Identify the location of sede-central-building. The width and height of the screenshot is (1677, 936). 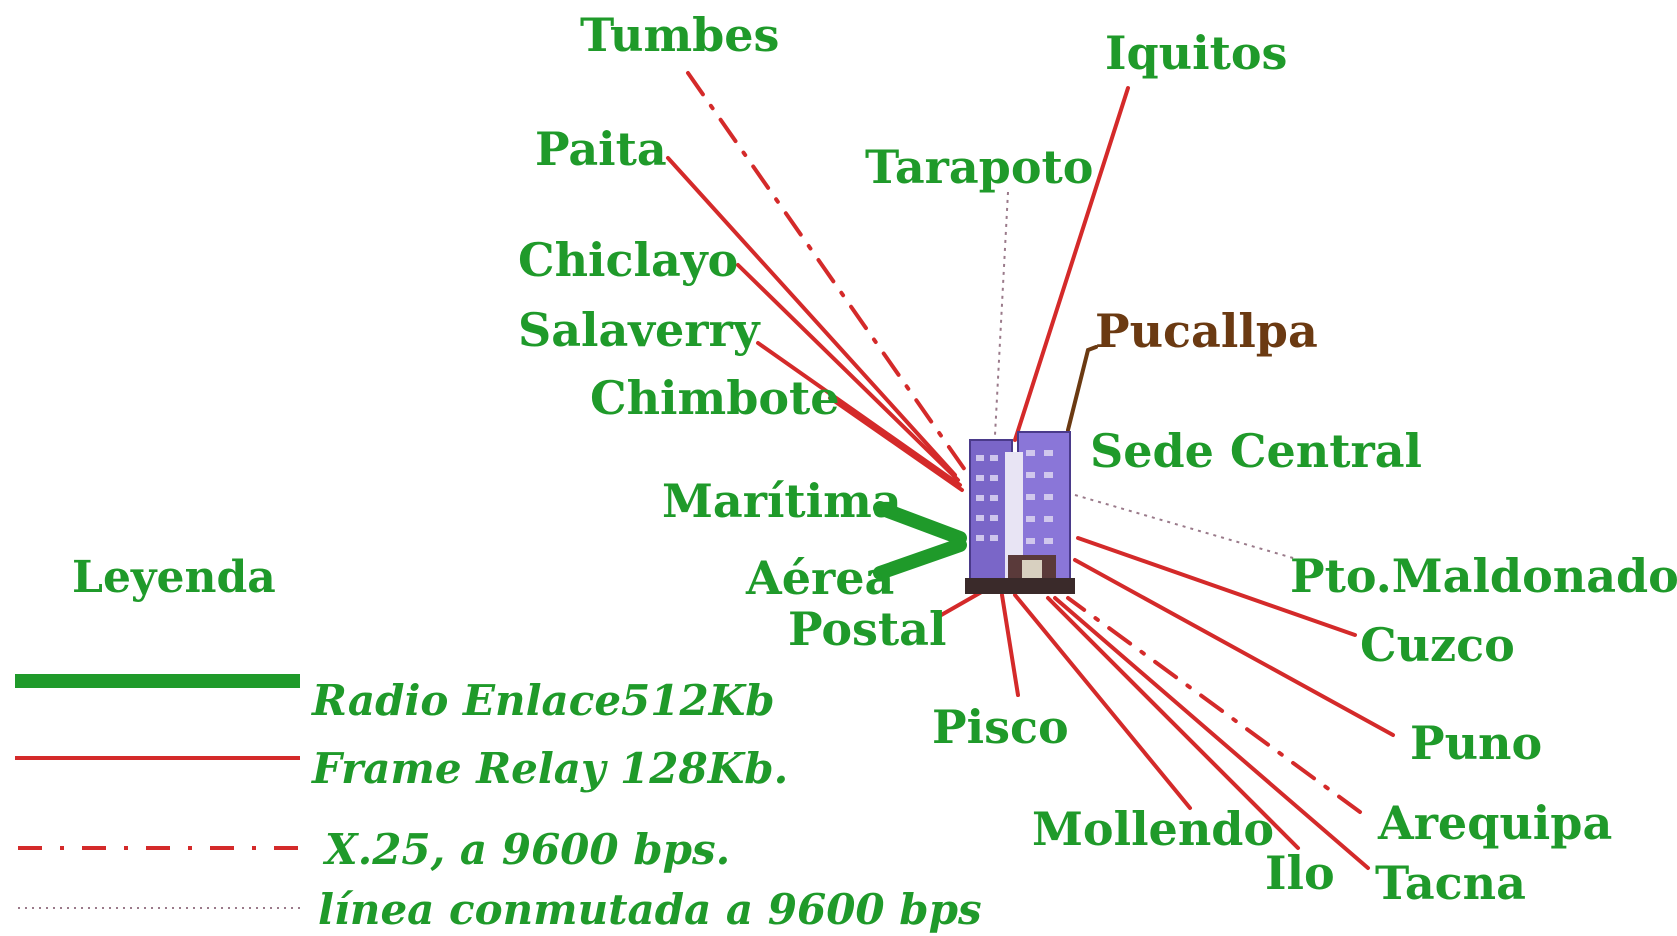
(1020, 512).